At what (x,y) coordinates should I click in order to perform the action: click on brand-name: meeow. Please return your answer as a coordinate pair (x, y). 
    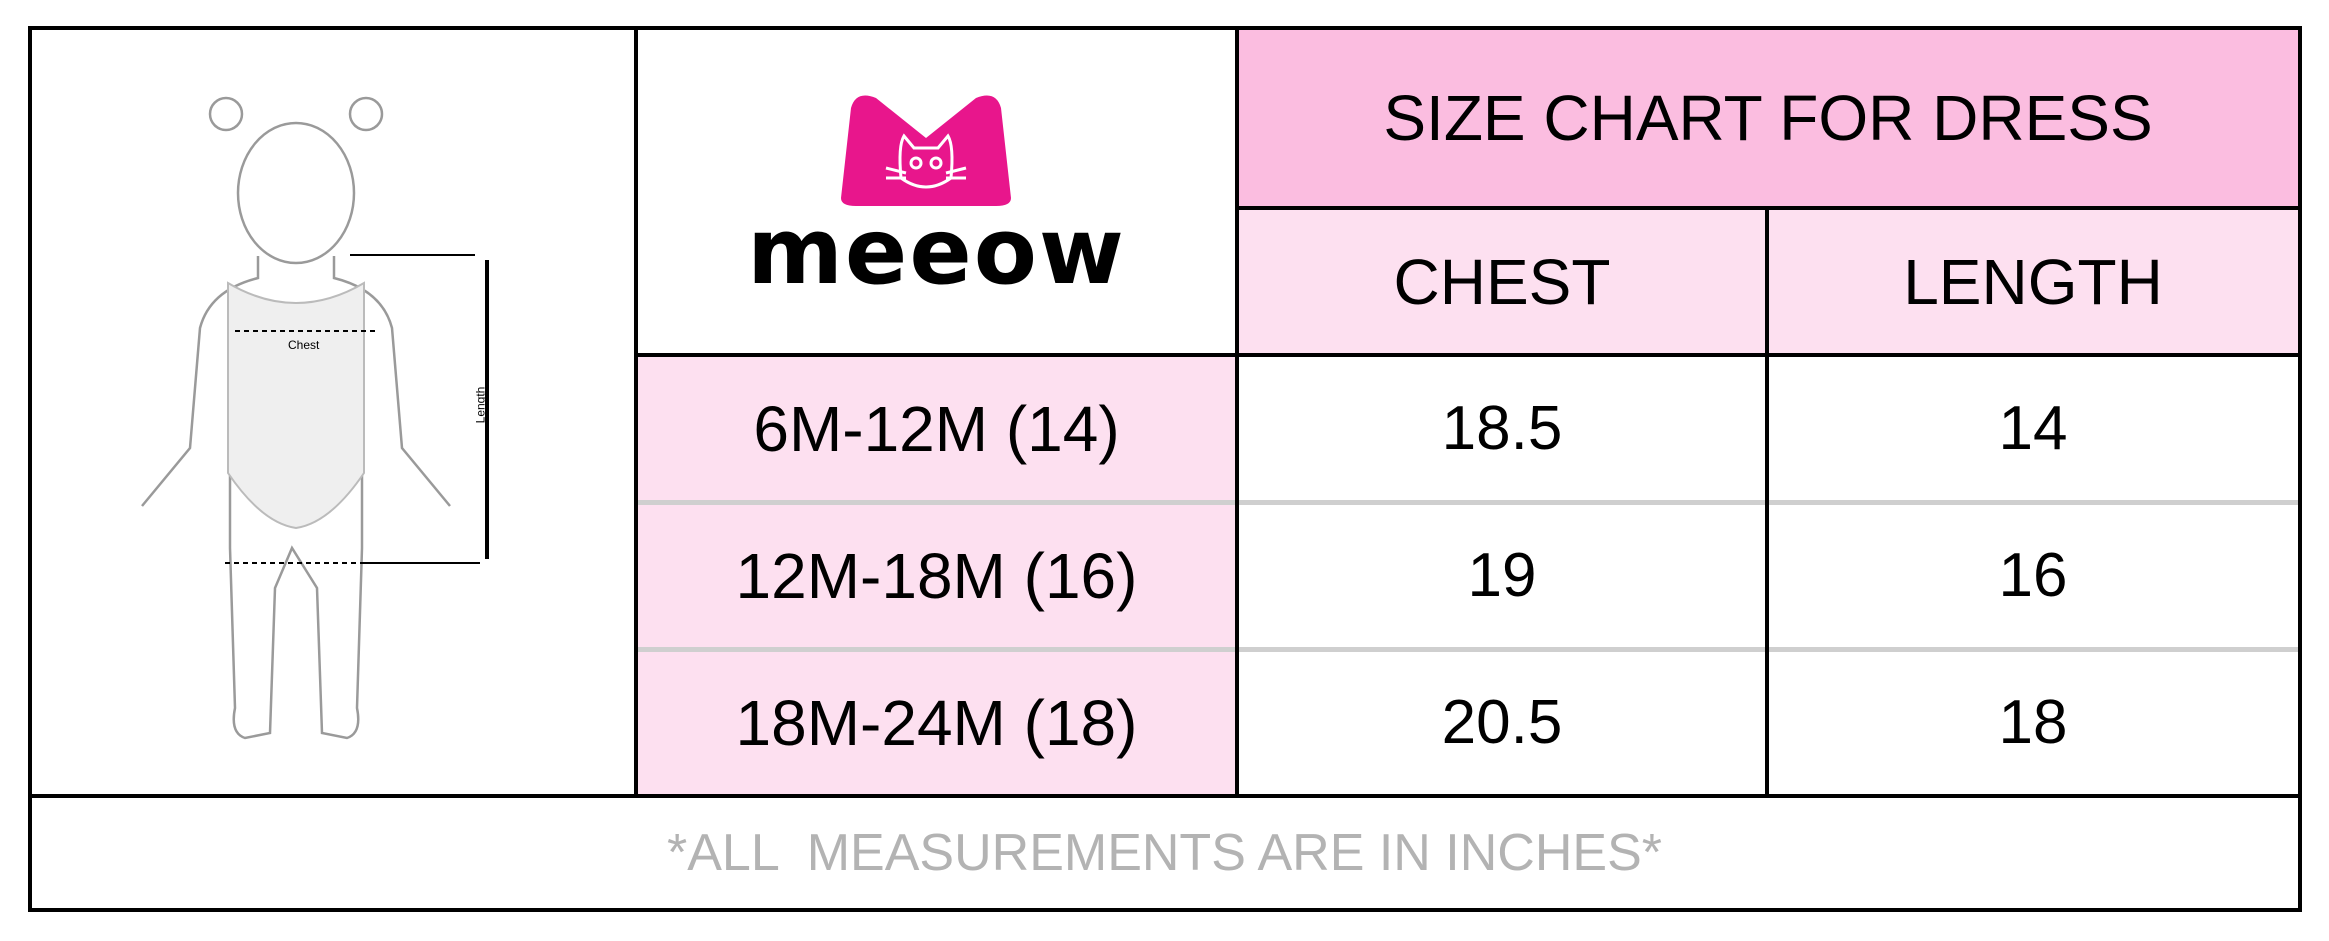
    Looking at the image, I should click on (936, 251).